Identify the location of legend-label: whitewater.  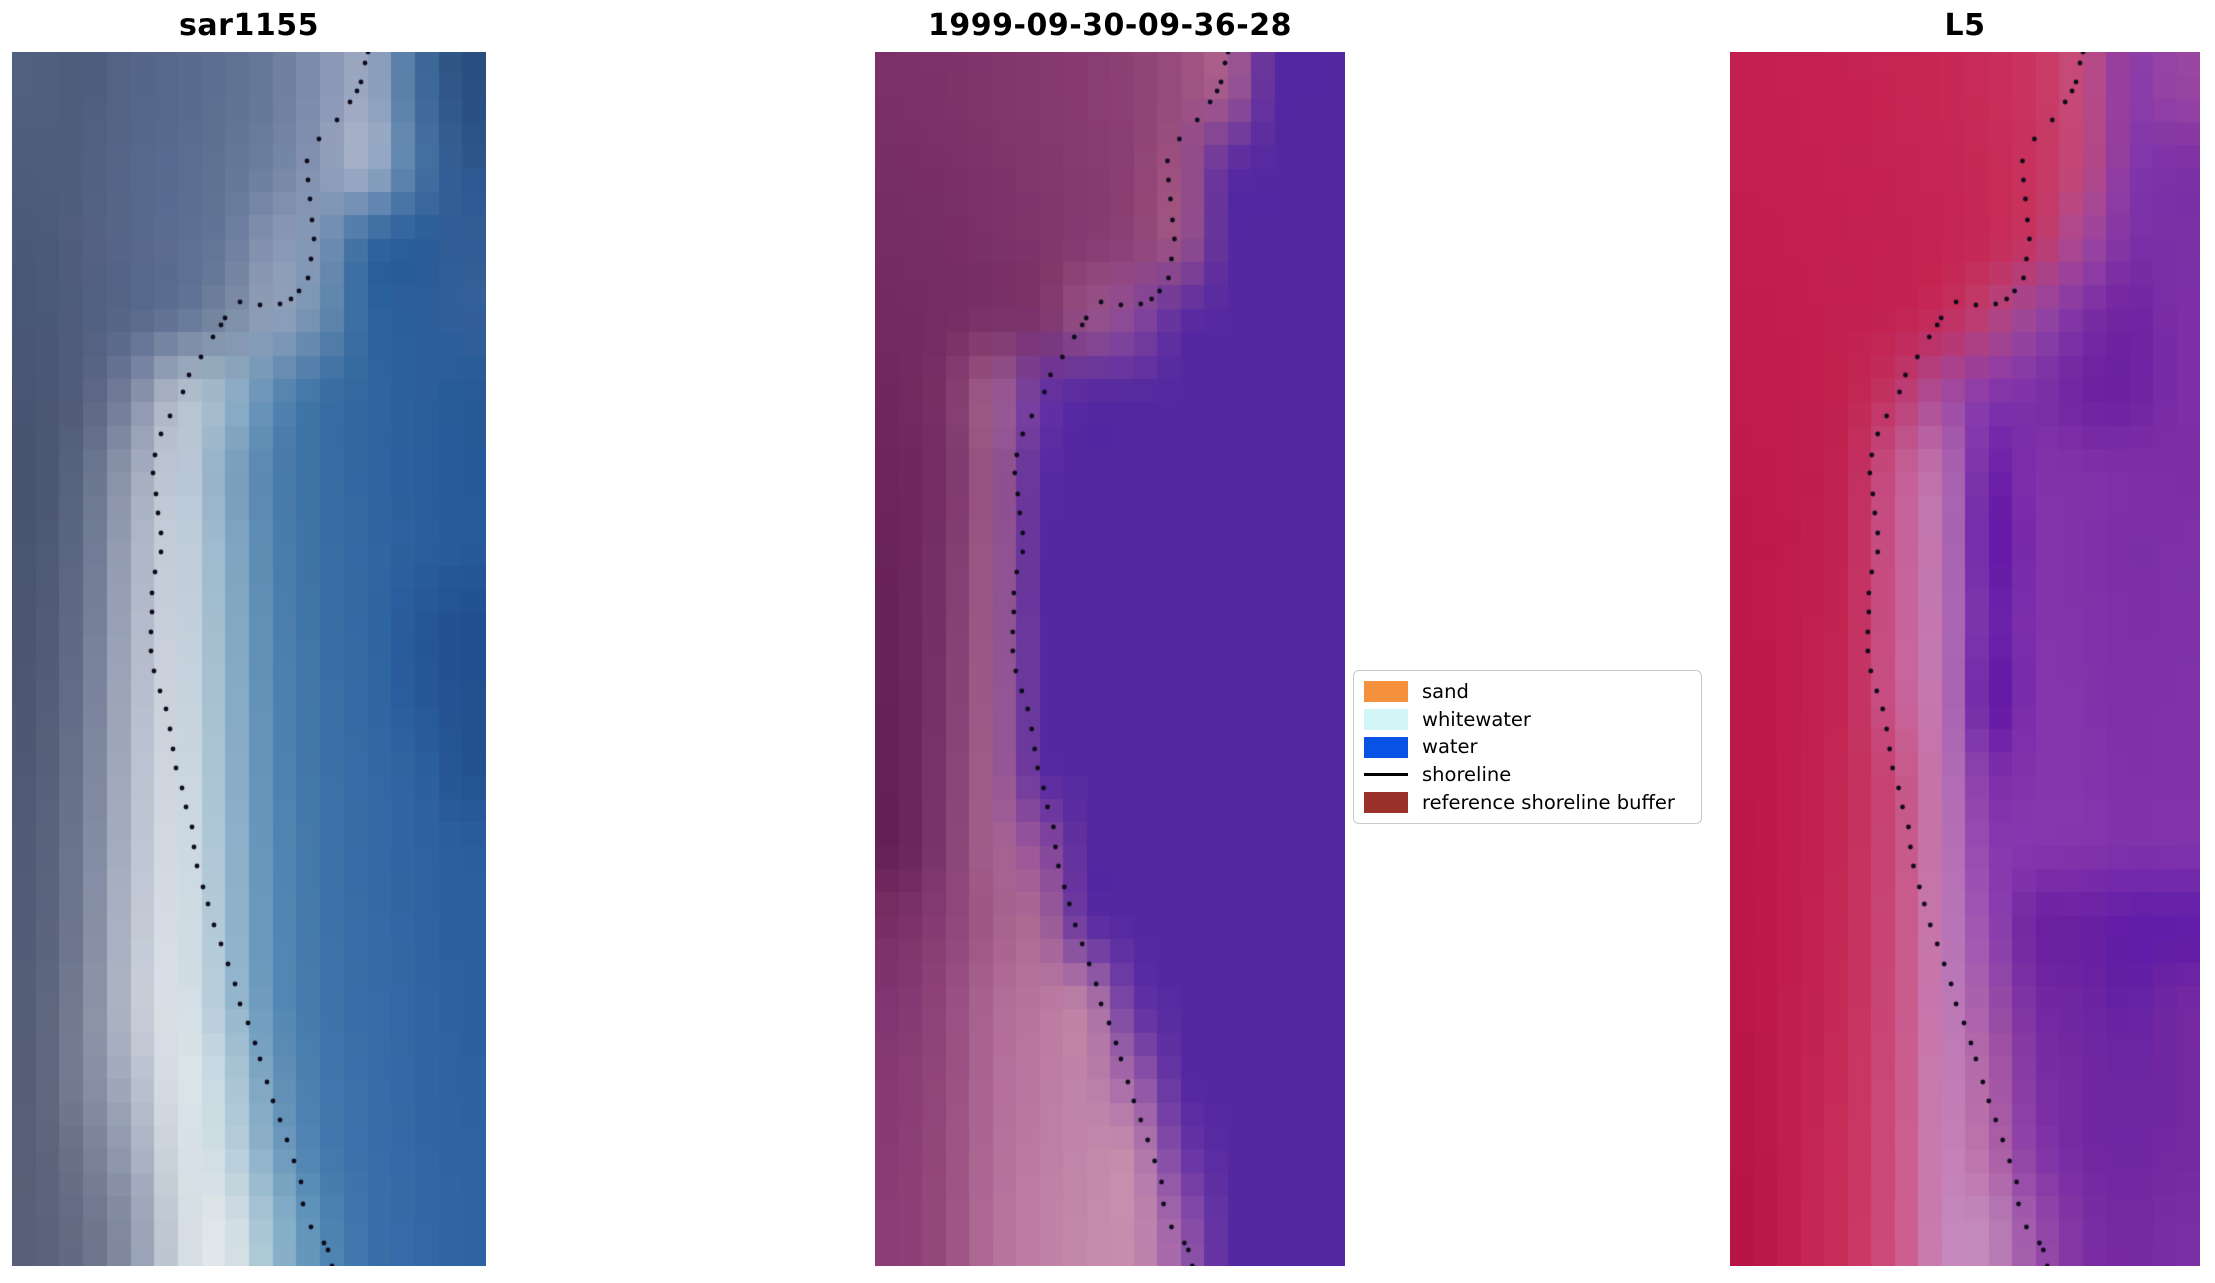
(1476, 719).